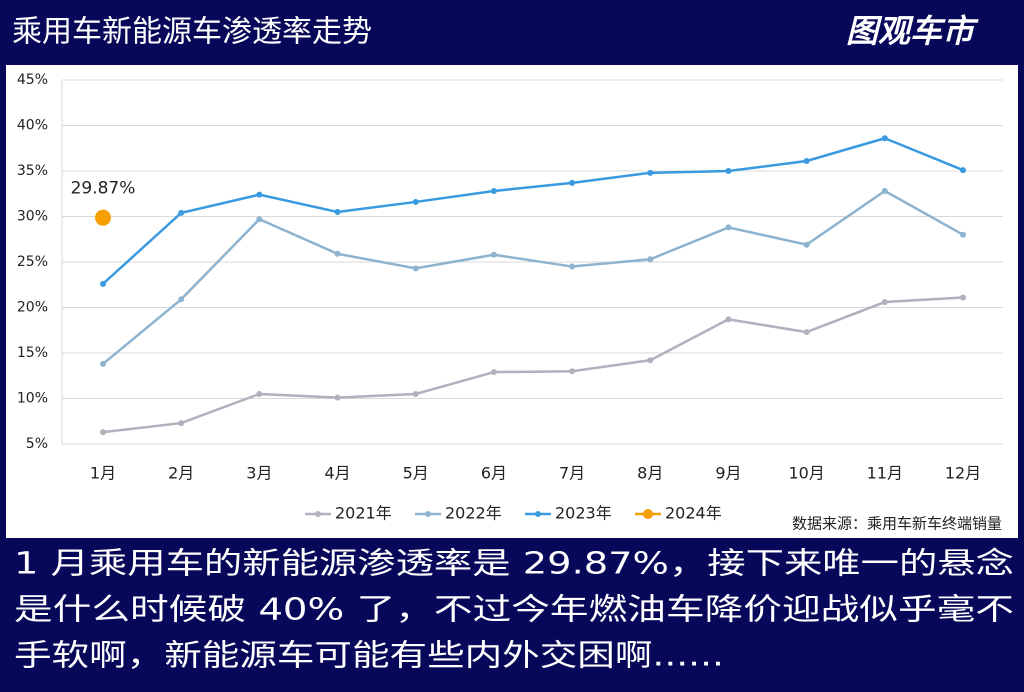 The height and width of the screenshot is (692, 1024). Describe the element at coordinates (473, 513) in the screenshot. I see `legend-label: 2022年` at that location.